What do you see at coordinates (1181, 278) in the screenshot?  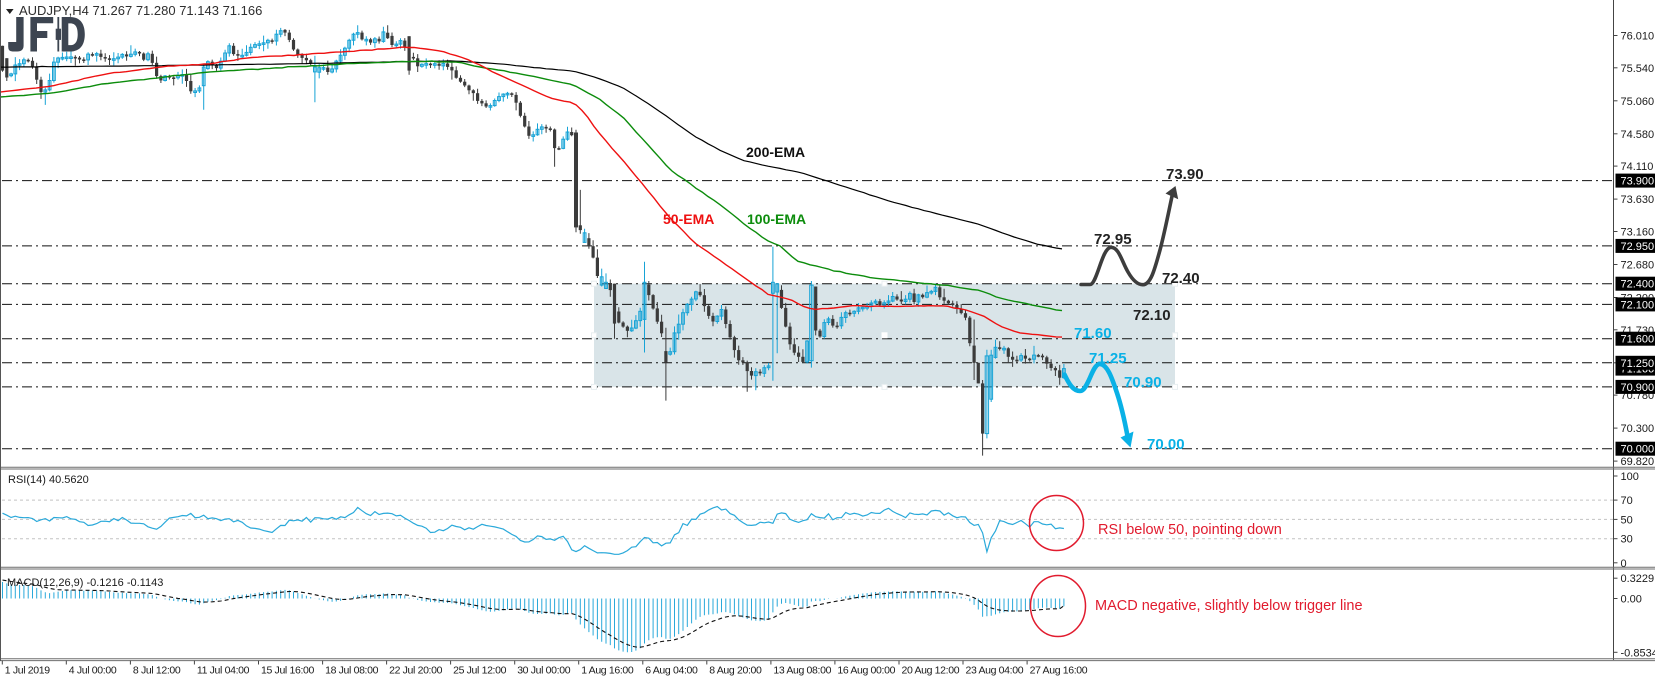 I see `svg-text: 72.40` at bounding box center [1181, 278].